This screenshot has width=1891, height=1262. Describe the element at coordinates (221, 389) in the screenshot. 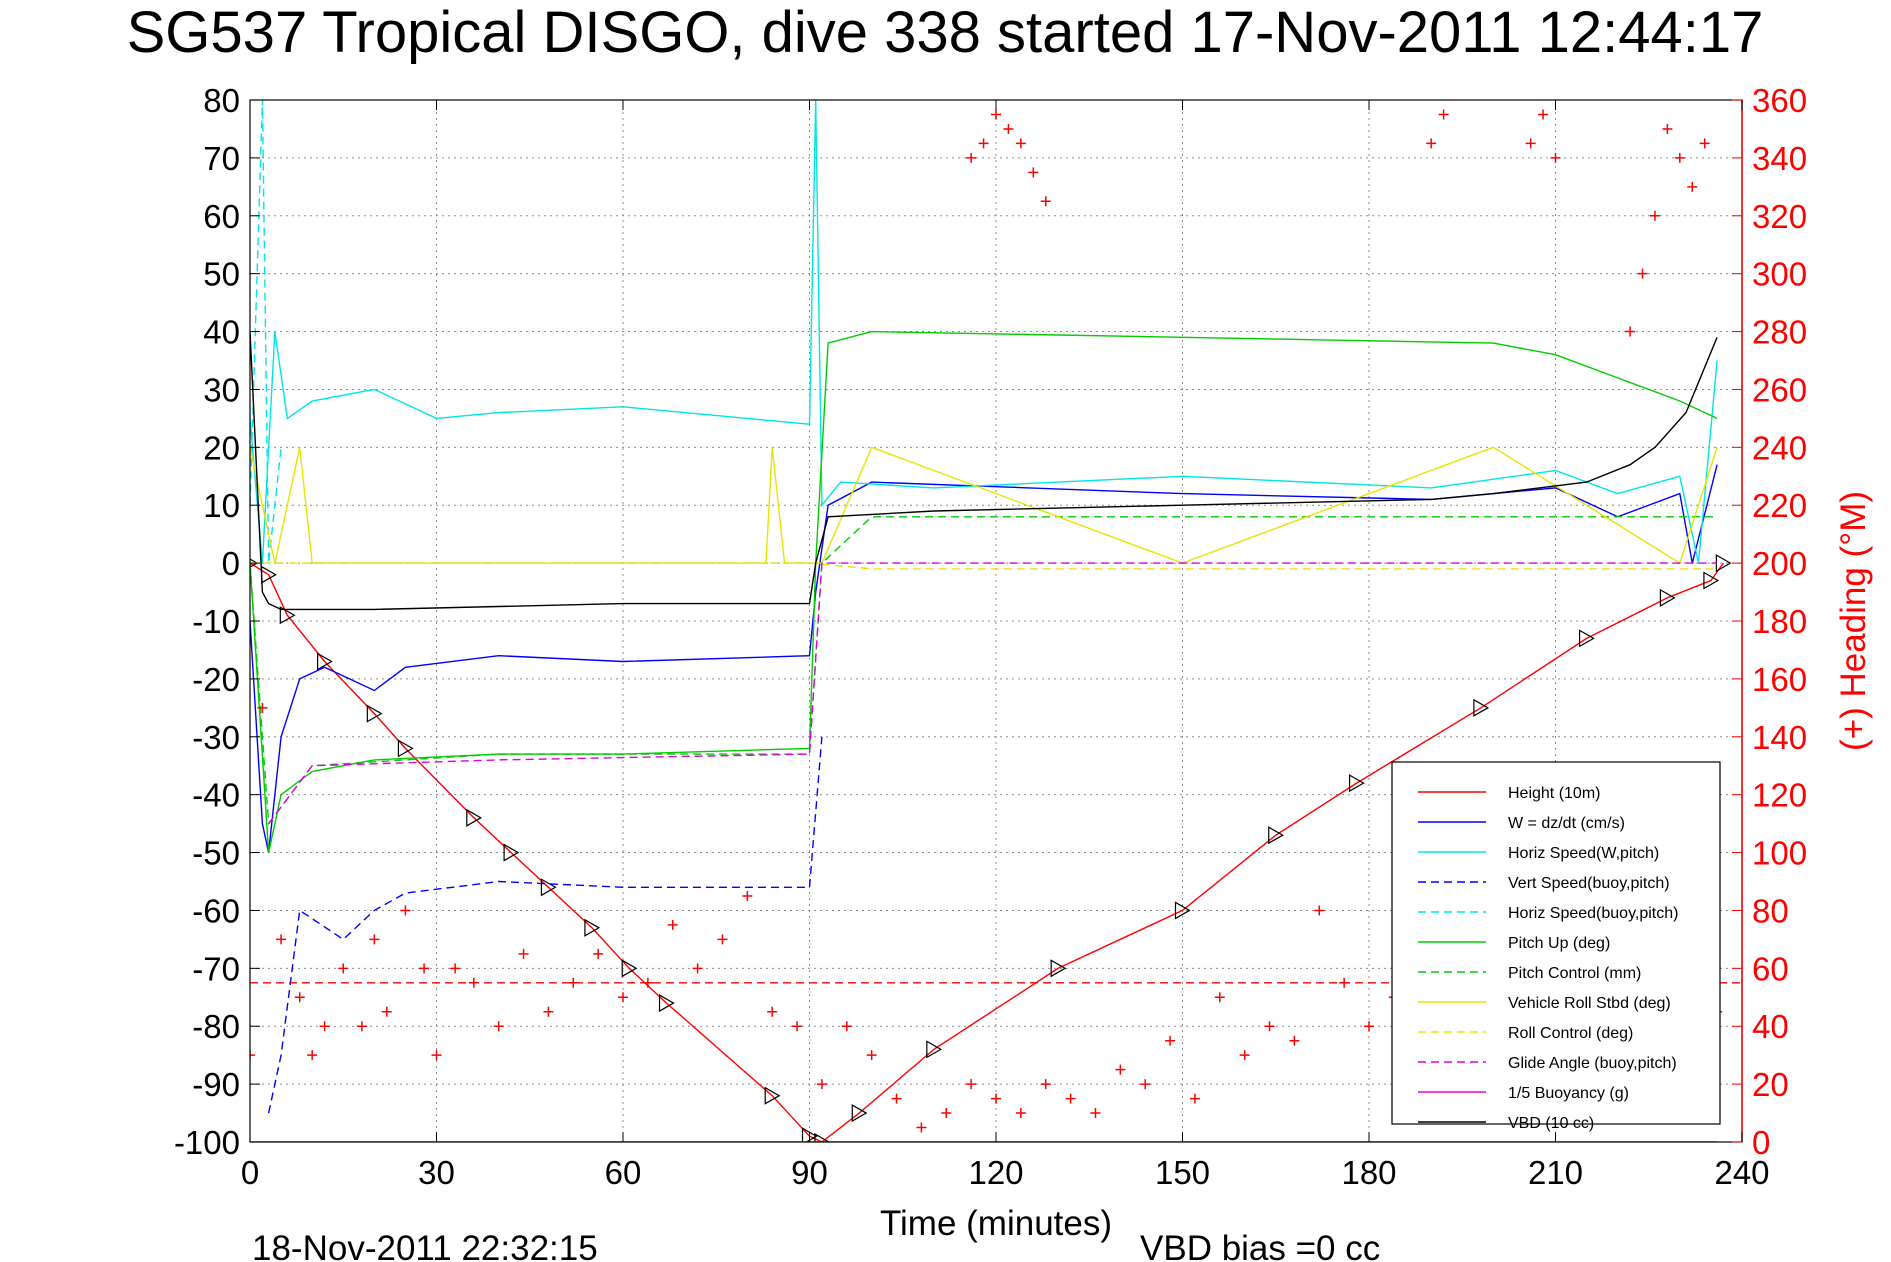

I see `y-tick-label: 30` at that location.